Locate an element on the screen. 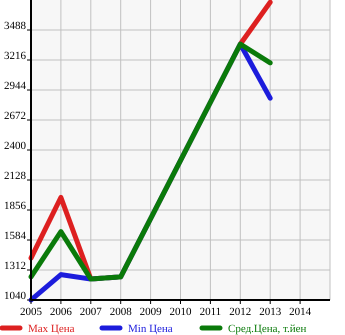  y-tick-label: 3488 is located at coordinates (15, 26).